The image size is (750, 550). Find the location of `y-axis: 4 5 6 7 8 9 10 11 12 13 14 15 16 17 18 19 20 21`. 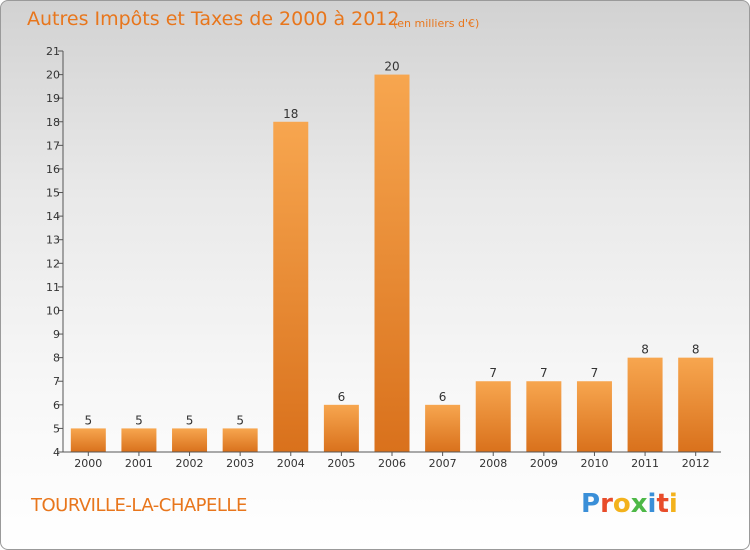

y-axis: 4 5 6 7 8 9 10 11 12 13 14 15 16 17 18 19 20 21 is located at coordinates (55, 252).